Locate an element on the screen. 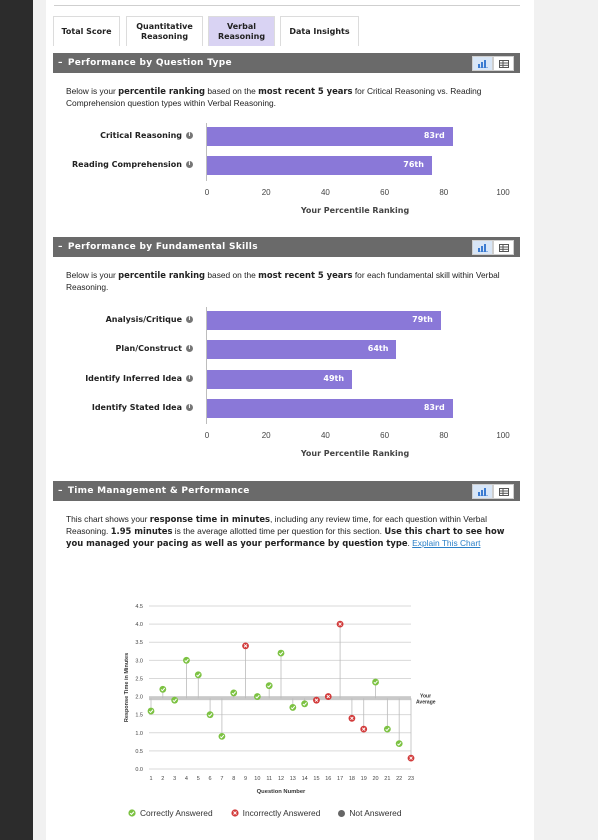 Image resolution: width=598 pixels, height=840 pixels. bar: 49th is located at coordinates (280, 379).